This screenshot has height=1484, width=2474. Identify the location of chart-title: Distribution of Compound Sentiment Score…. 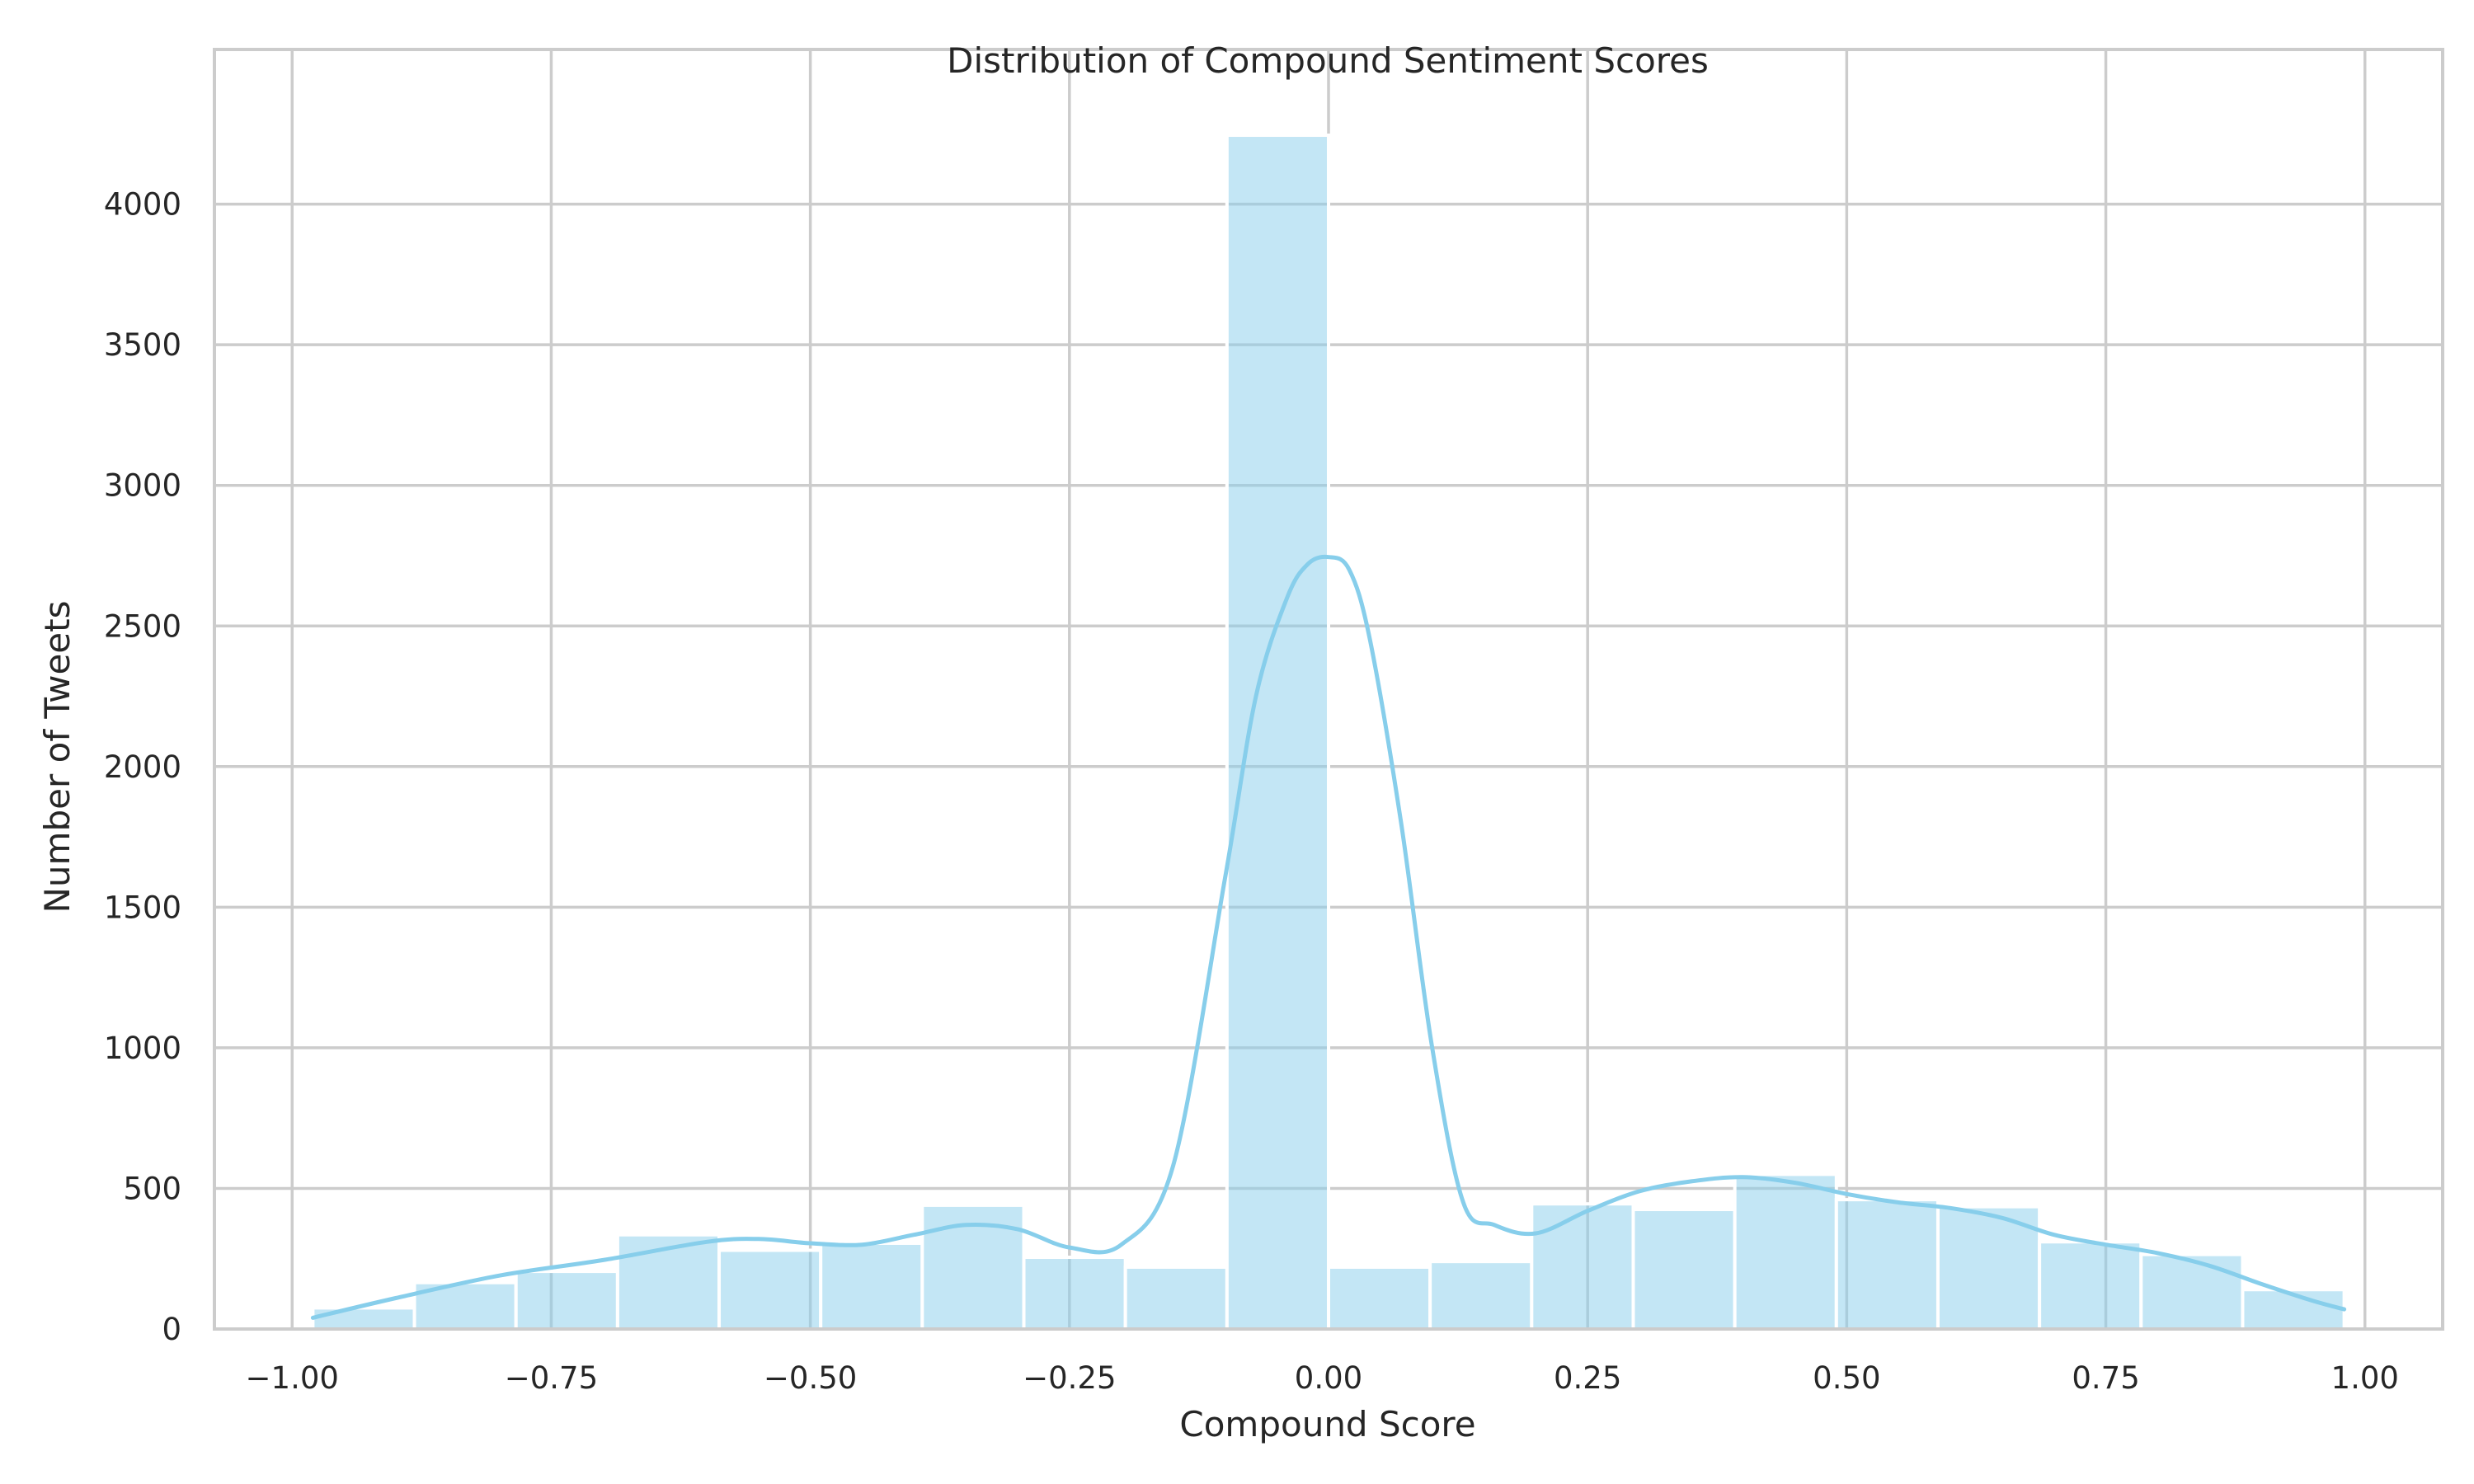
(1328, 60).